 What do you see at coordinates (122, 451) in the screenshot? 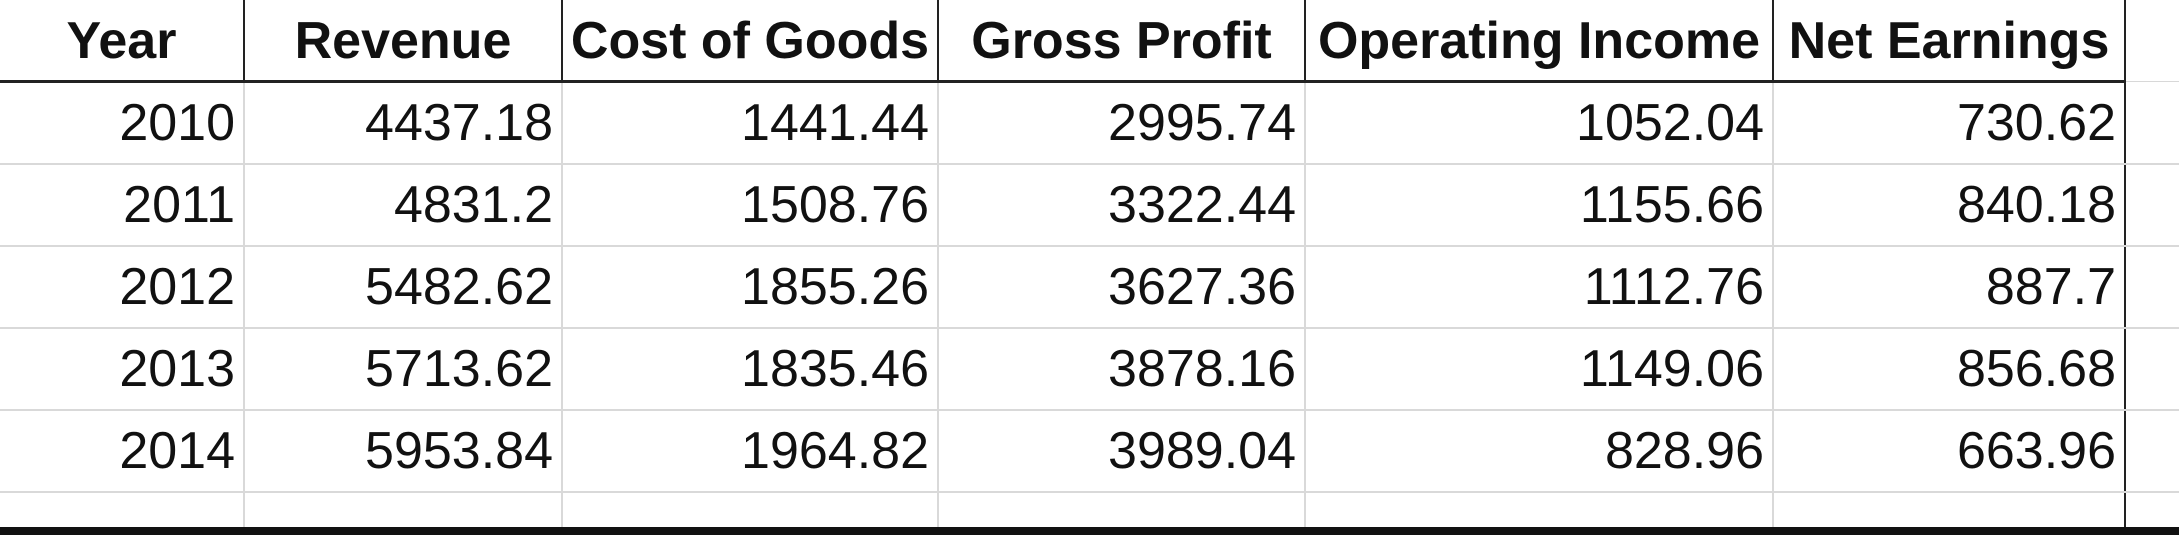
I see `year-cell: 2014` at bounding box center [122, 451].